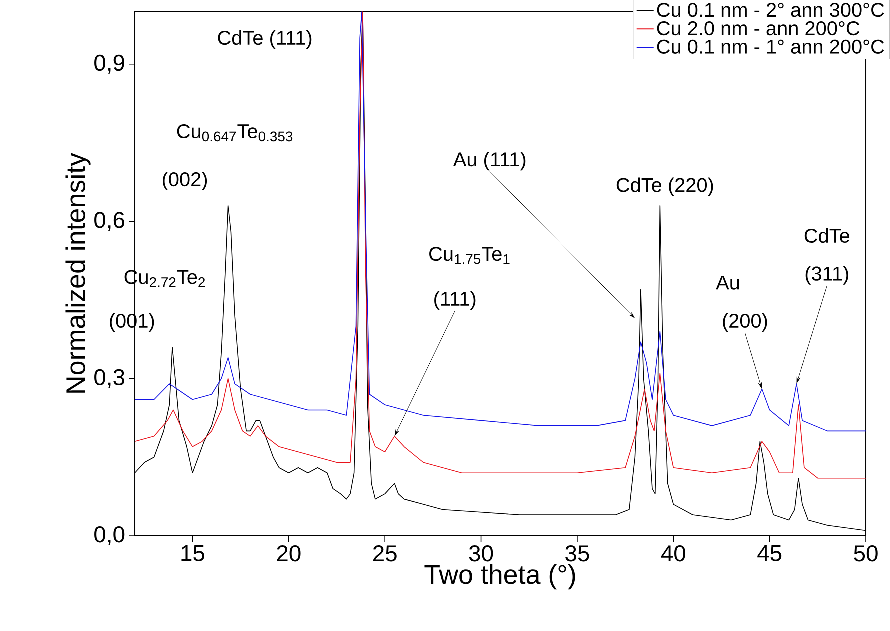 The width and height of the screenshot is (890, 631). Describe the element at coordinates (109, 222) in the screenshot. I see `y-tick-label: 0,6` at that location.